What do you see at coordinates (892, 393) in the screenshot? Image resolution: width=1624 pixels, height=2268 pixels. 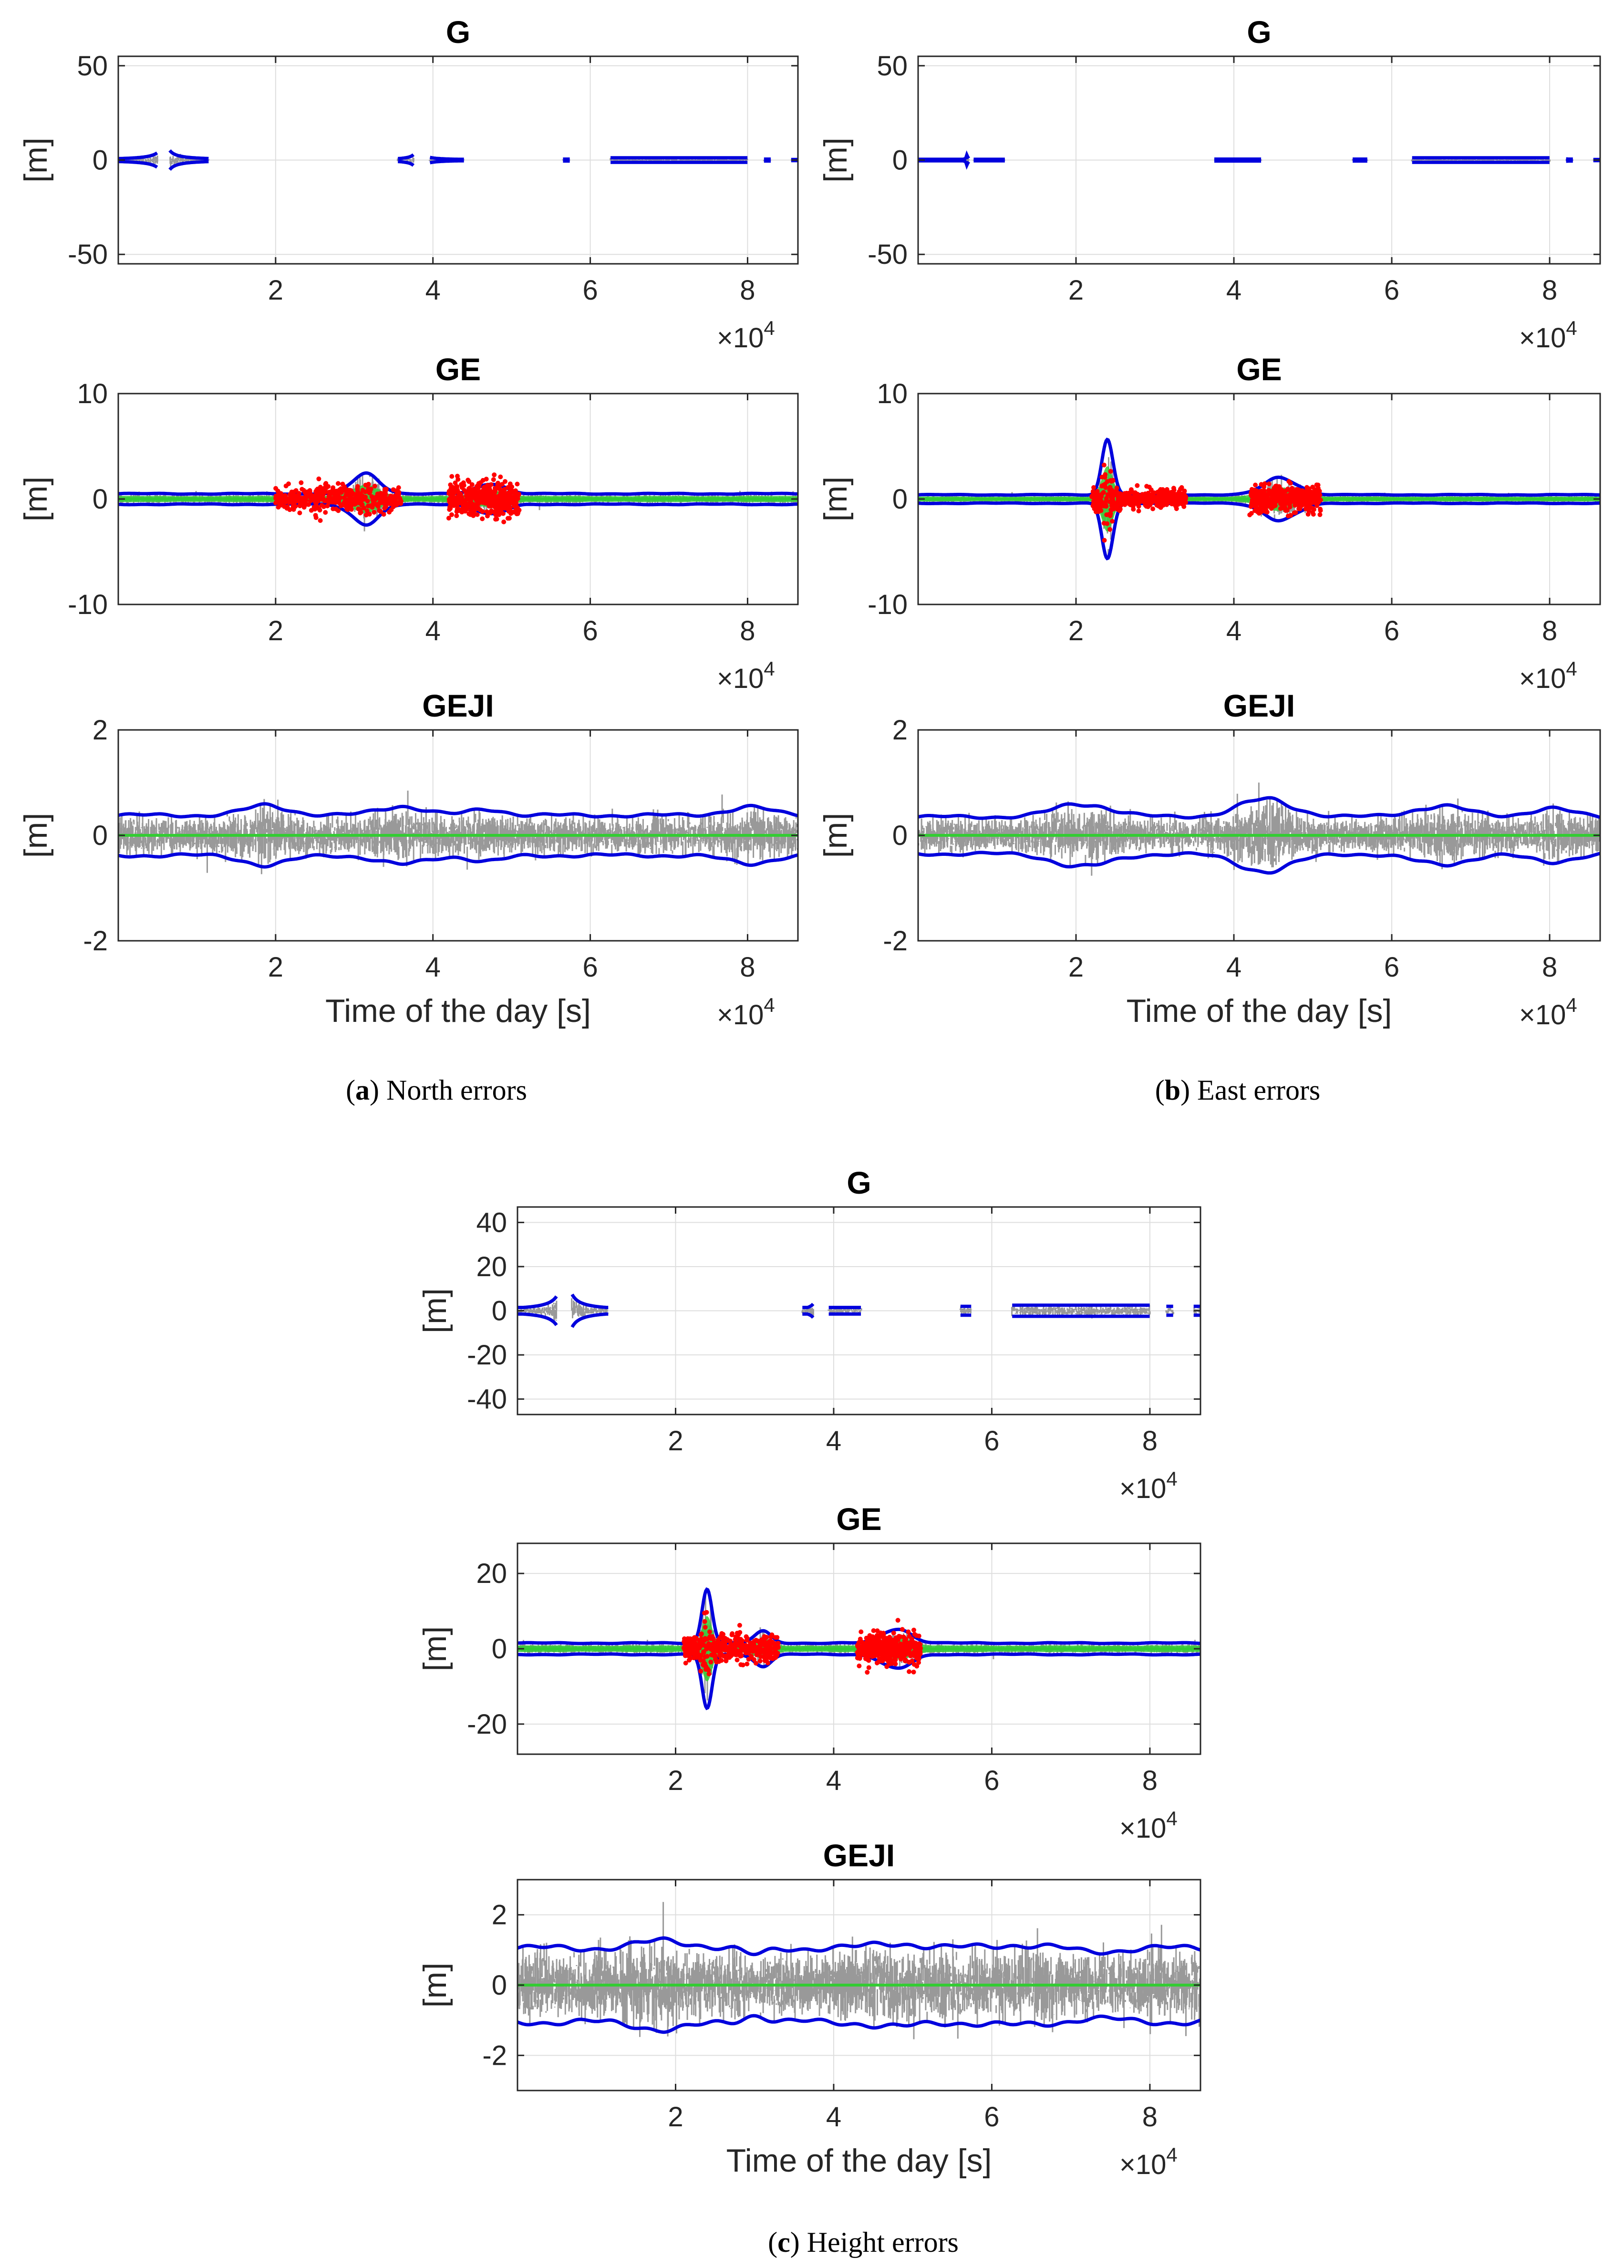 I see `y-tick-label: 10` at bounding box center [892, 393].